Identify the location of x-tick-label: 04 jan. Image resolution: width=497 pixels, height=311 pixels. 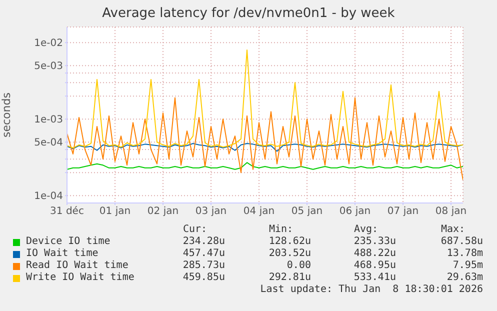
(259, 212).